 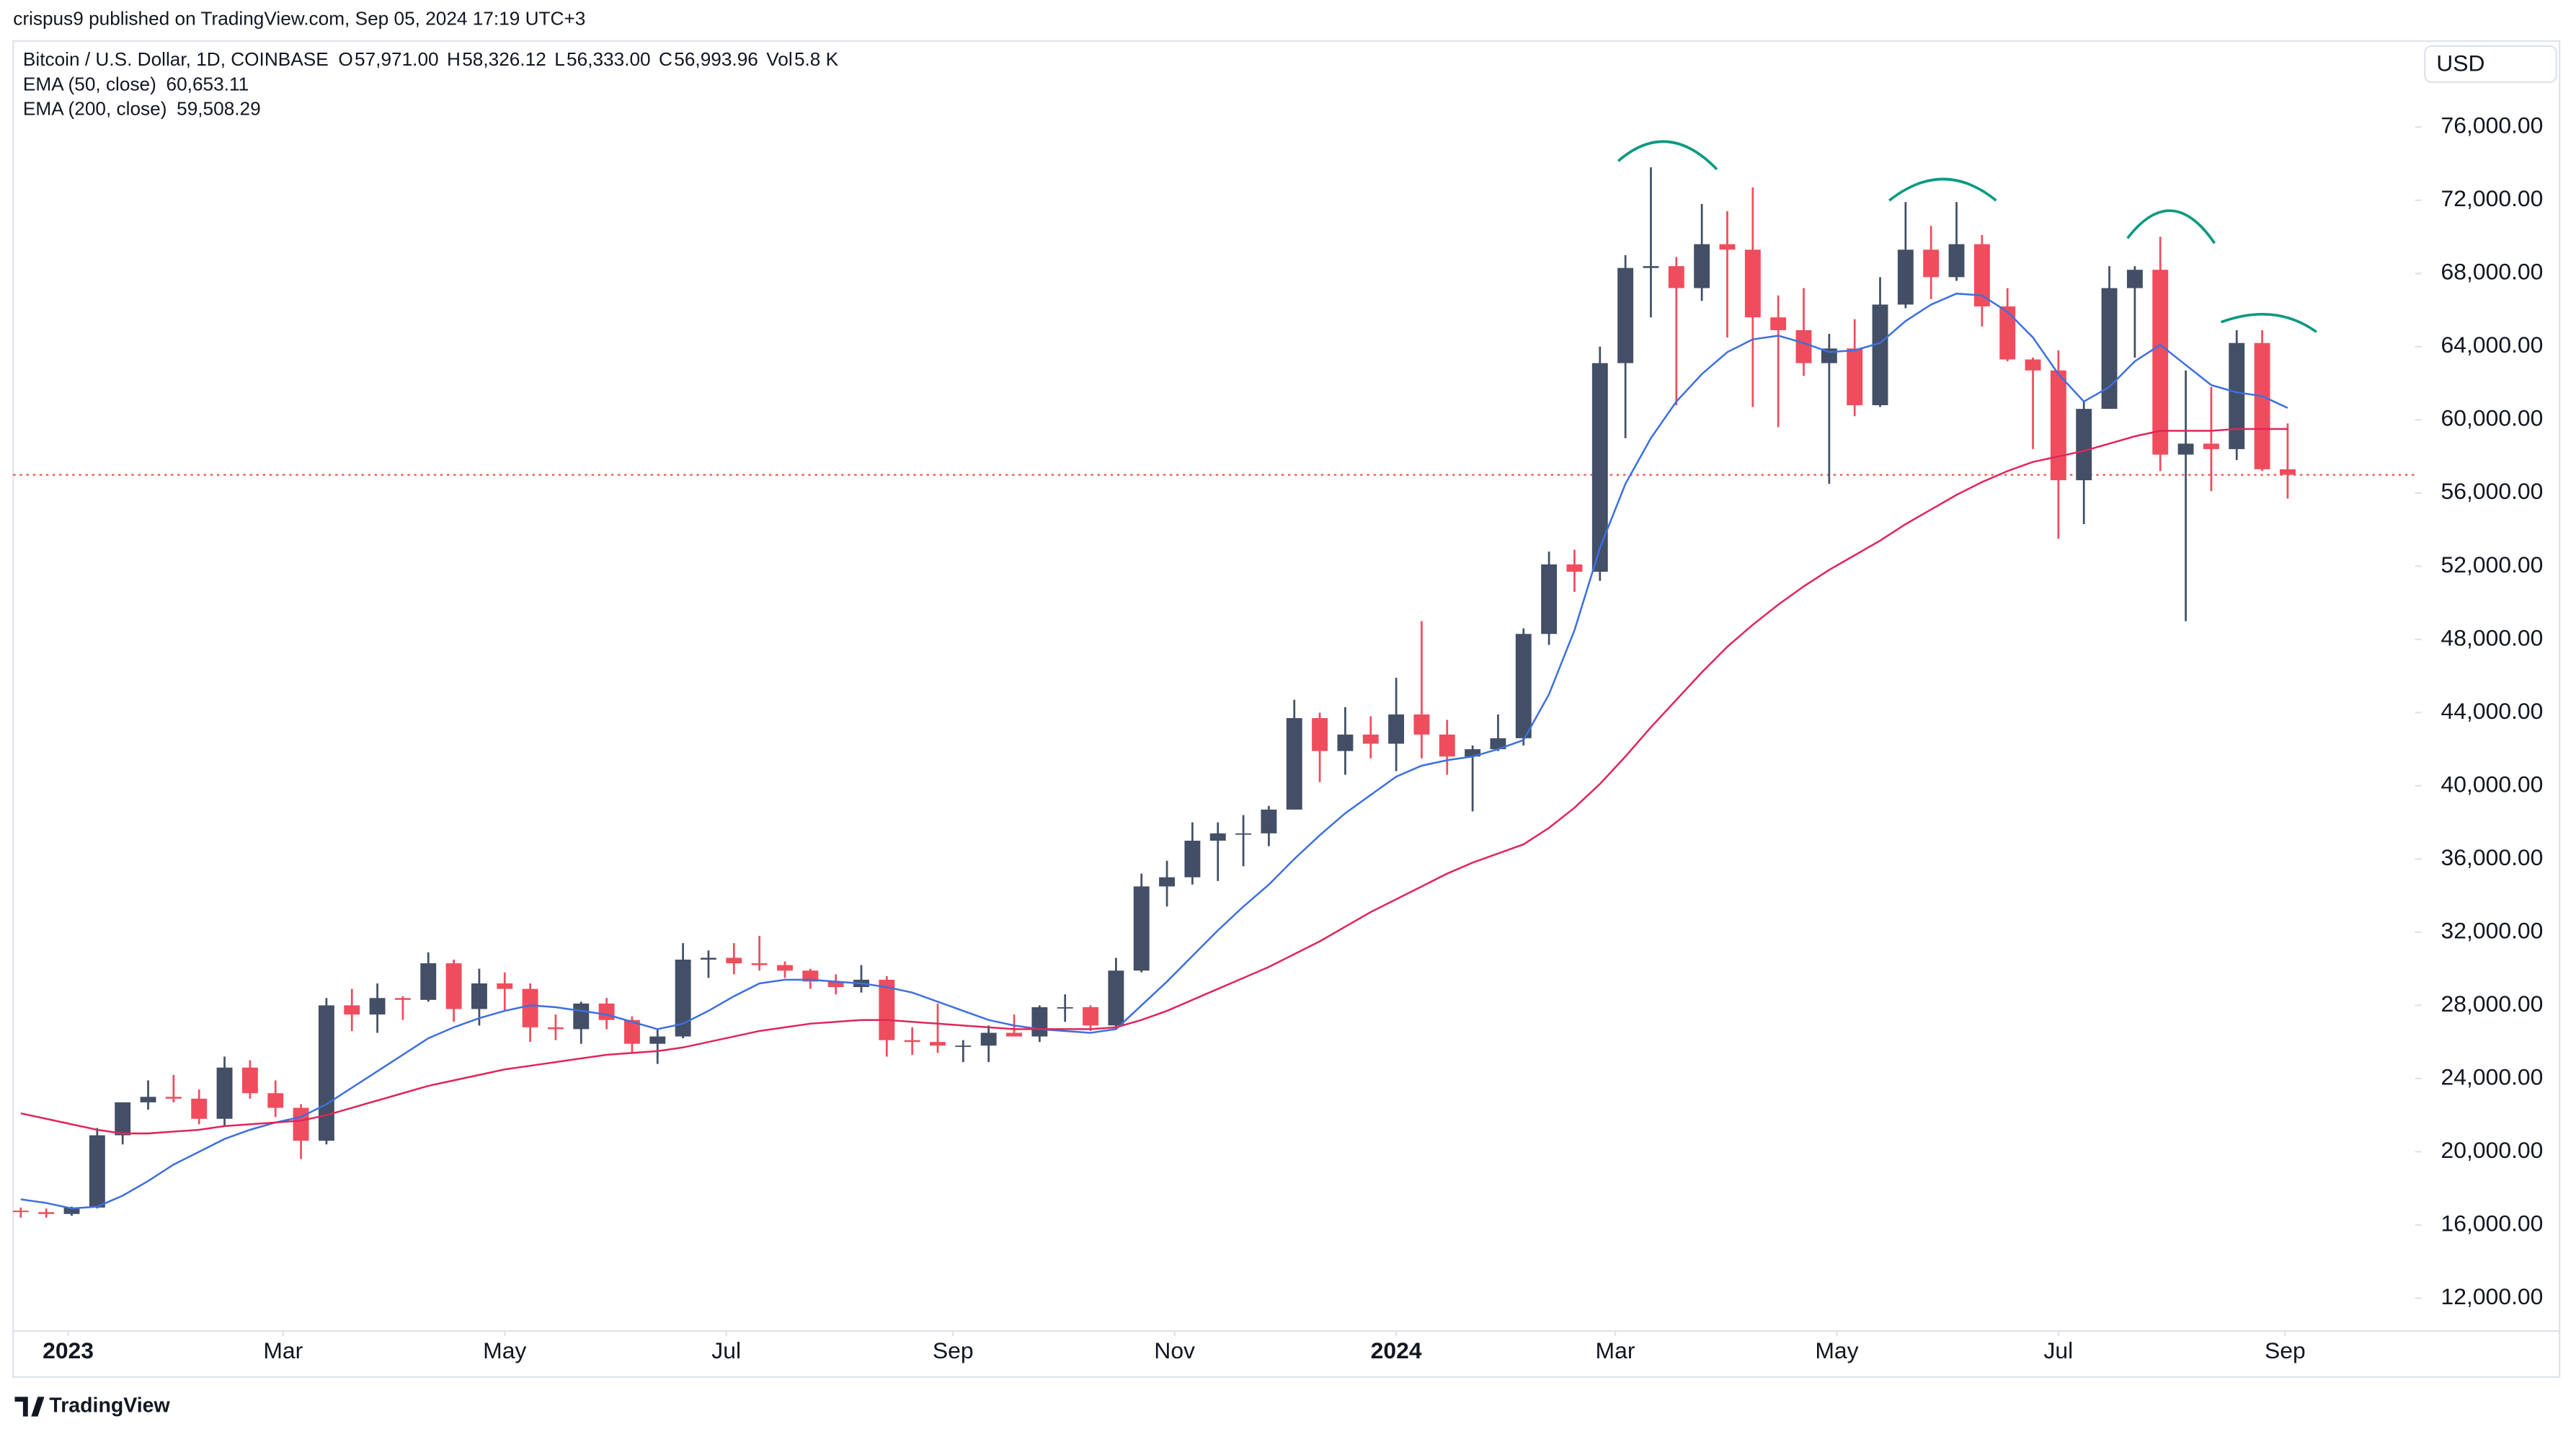 What do you see at coordinates (2490, 65) in the screenshot?
I see `currency-box` at bounding box center [2490, 65].